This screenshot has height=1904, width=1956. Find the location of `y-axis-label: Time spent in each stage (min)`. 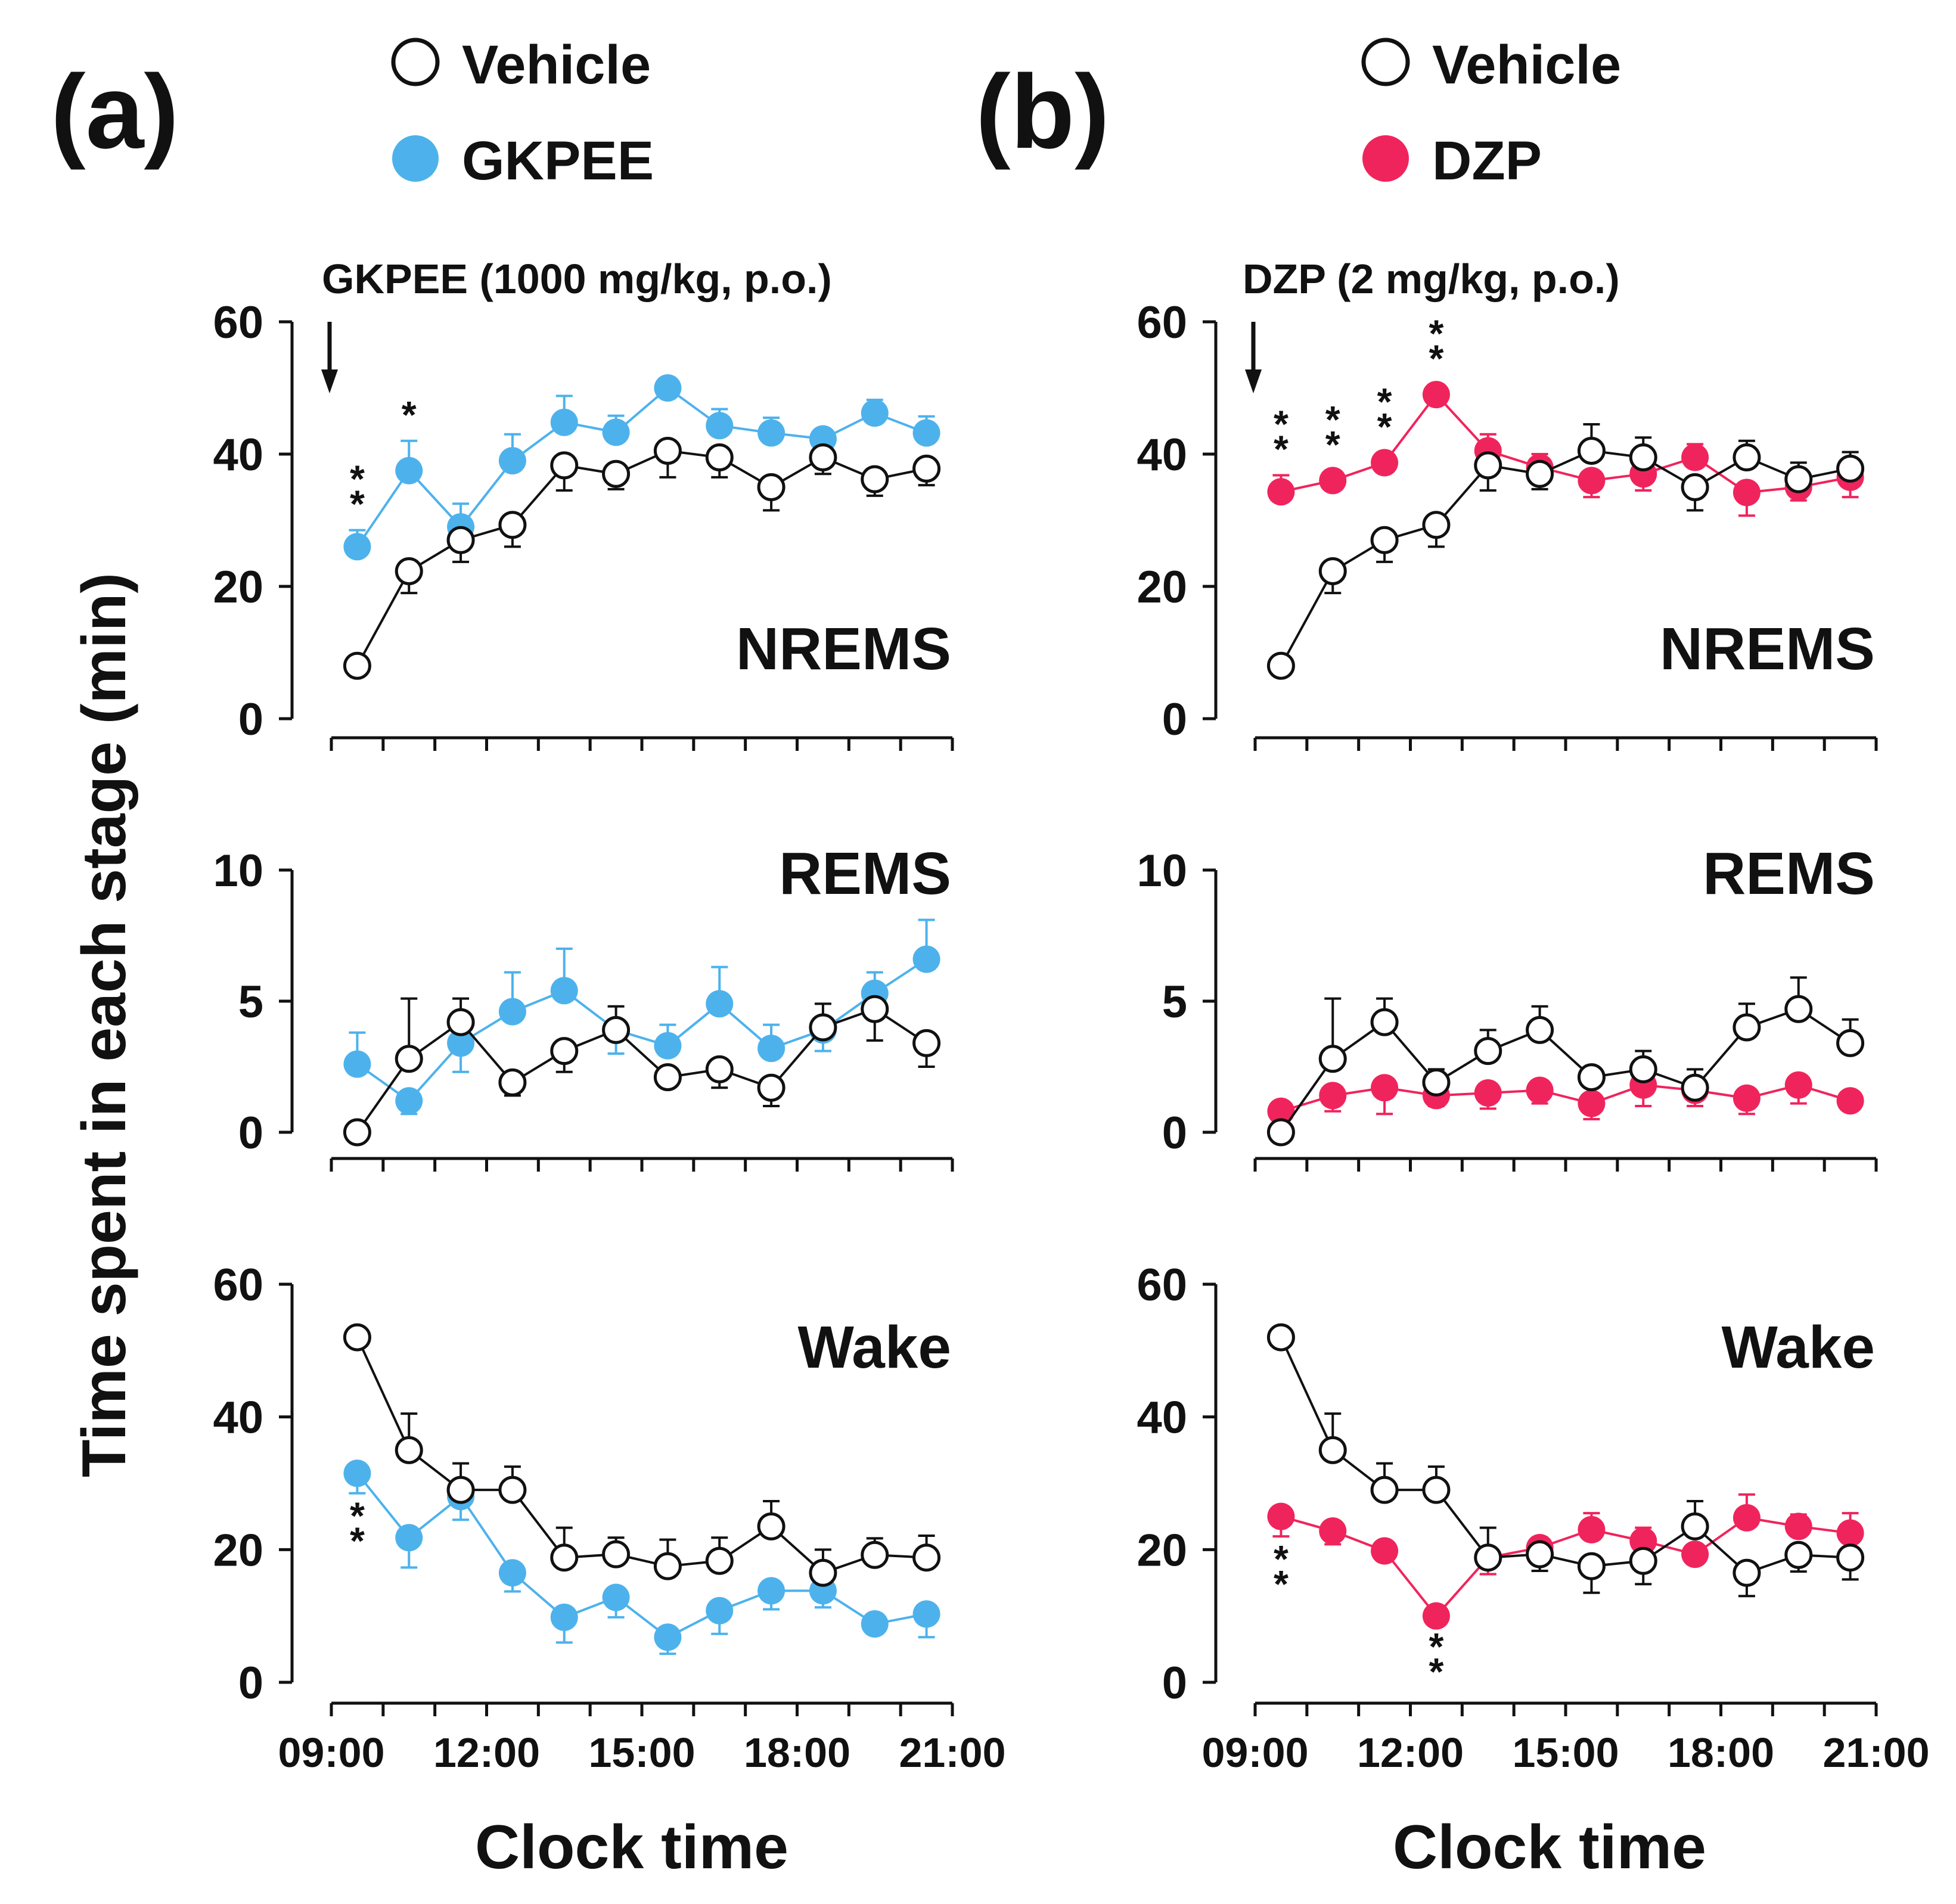

y-axis-label: Time spent in each stage (min) is located at coordinates (104, 1025).